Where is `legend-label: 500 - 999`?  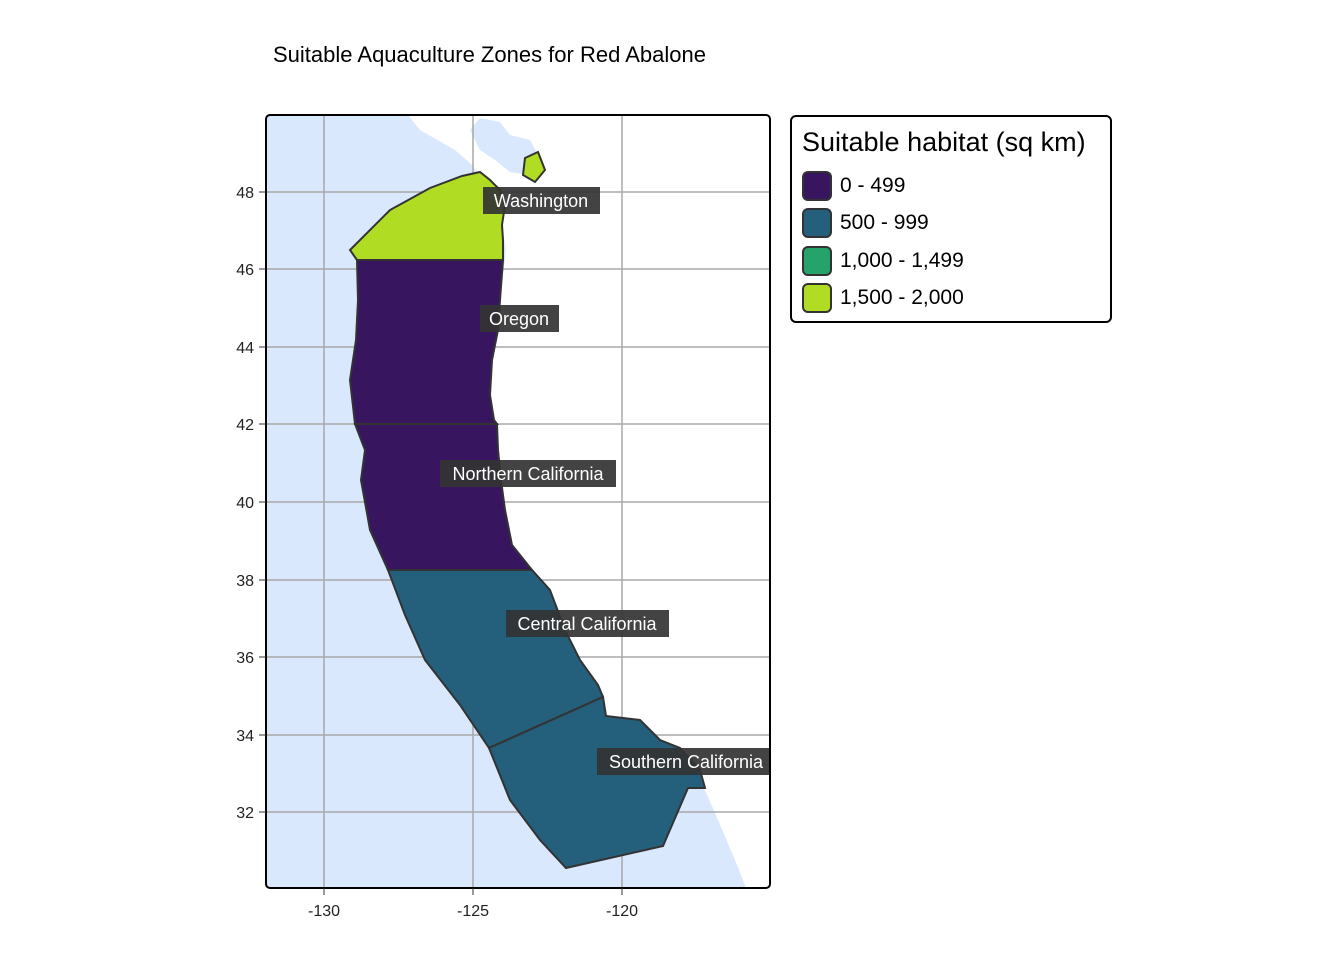 legend-label: 500 - 999 is located at coordinates (884, 222).